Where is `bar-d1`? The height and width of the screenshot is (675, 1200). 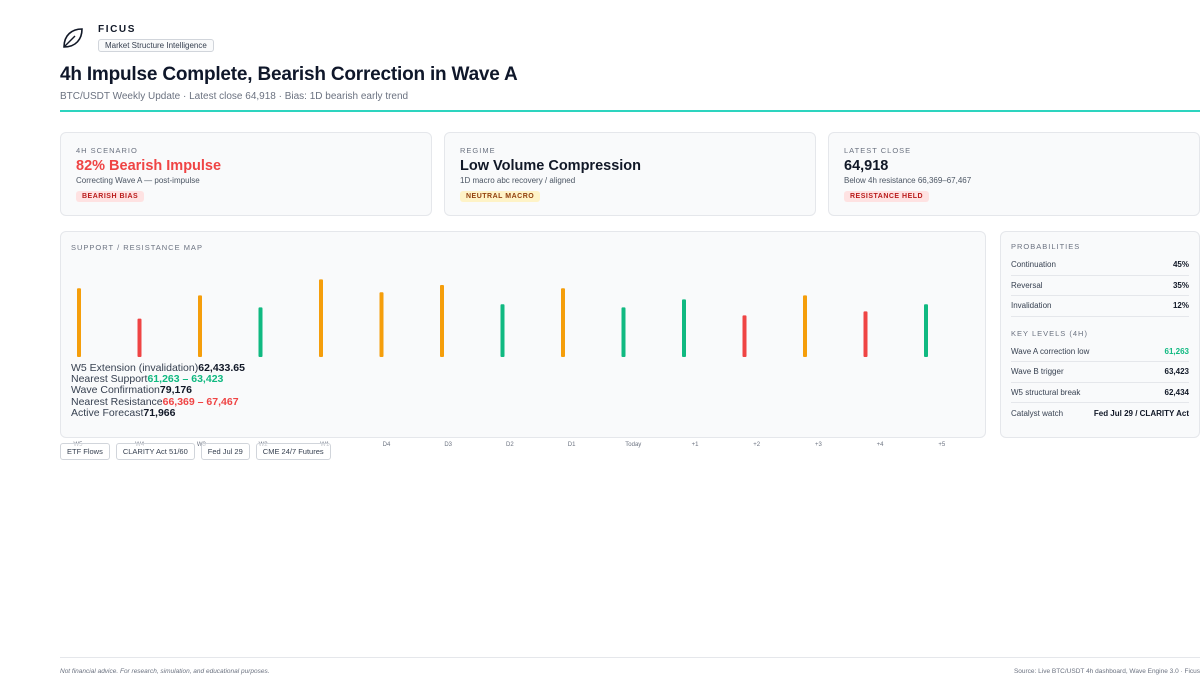
bar-d1 is located at coordinates (563, 322).